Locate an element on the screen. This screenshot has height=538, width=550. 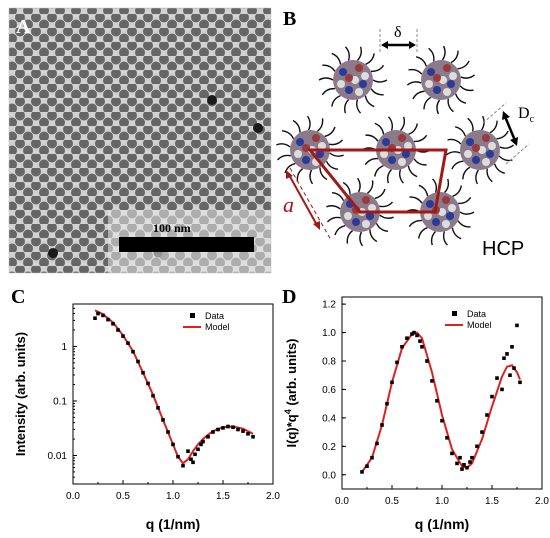
legend-c: Data Model is located at coordinates (206, 321).